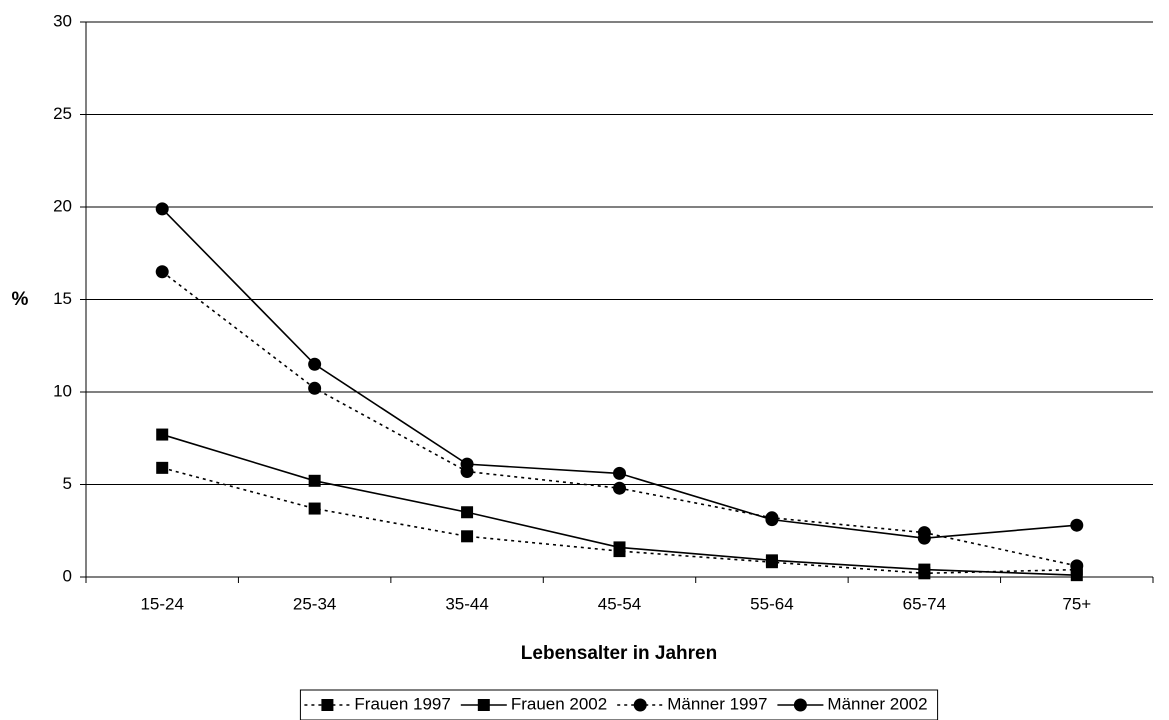  What do you see at coordinates (619, 603) in the screenshot?
I see `x-tick-label: 45-54` at bounding box center [619, 603].